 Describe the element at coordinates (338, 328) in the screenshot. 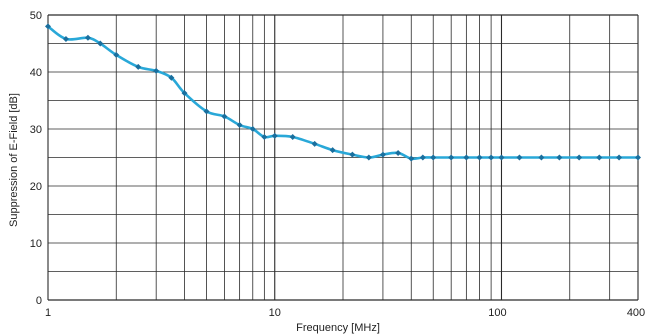

I see `x-axis-label: Frequency [MHz]` at that location.